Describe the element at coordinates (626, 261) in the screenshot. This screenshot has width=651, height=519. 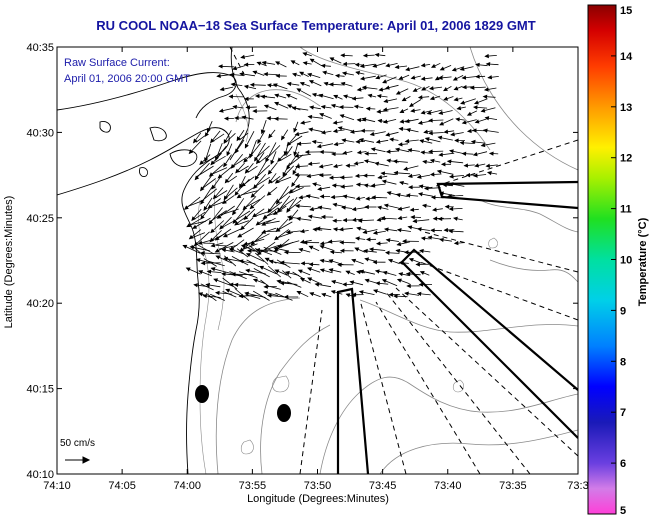
I see `colorbar-tick-label: 10` at that location.